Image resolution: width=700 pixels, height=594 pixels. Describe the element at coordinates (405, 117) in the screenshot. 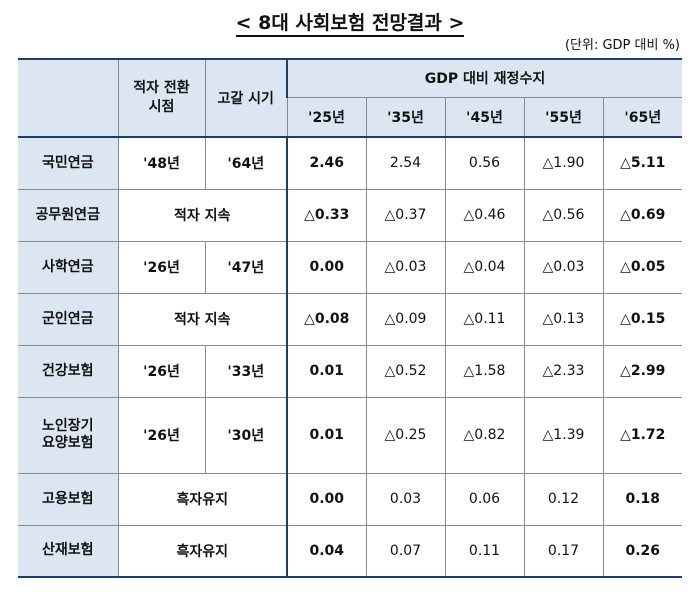

I see `header-year: '35년` at that location.